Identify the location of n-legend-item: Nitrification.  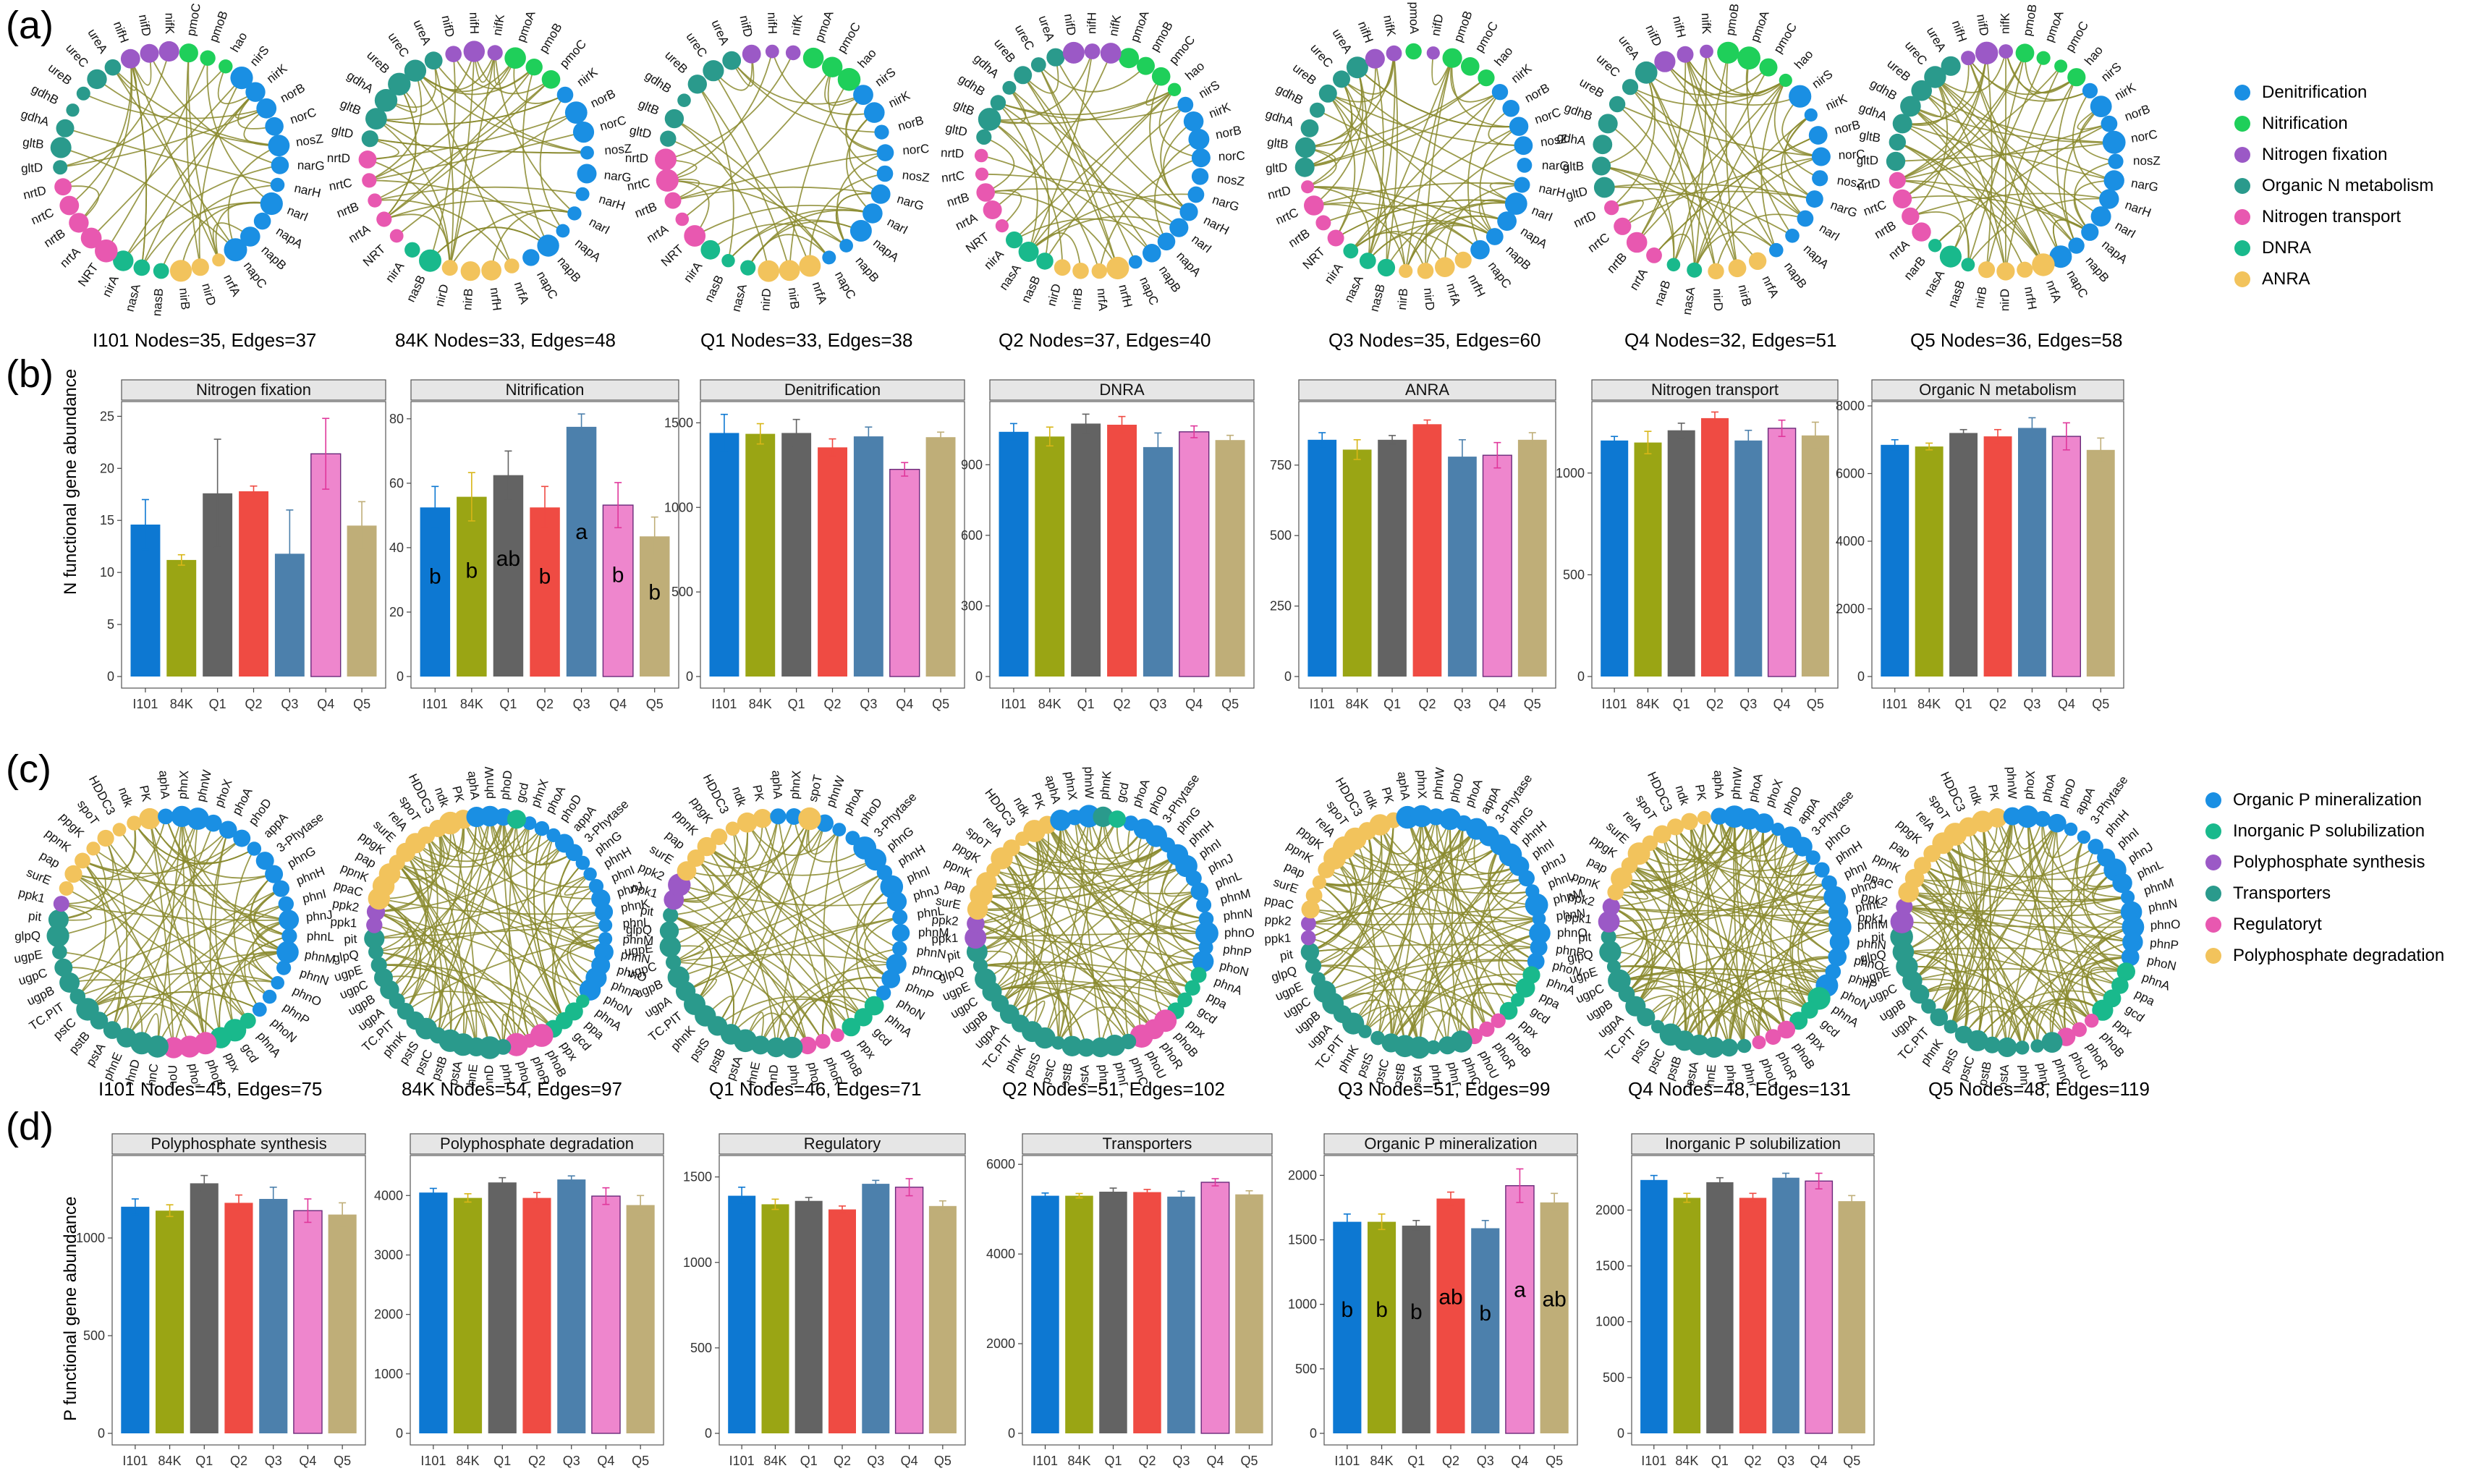
(2333, 123).